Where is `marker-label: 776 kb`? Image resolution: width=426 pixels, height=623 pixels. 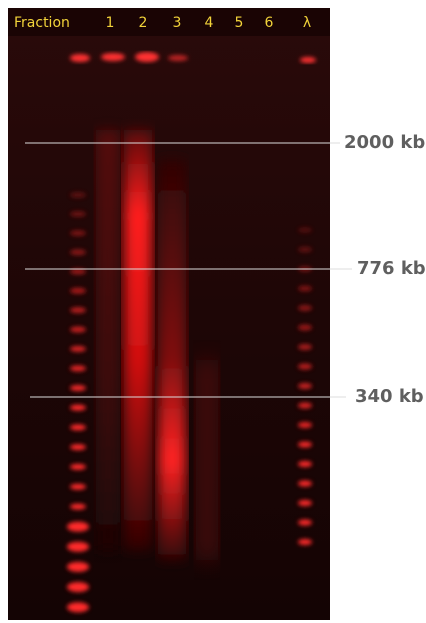
marker-label: 776 kb is located at coordinates (391, 268).